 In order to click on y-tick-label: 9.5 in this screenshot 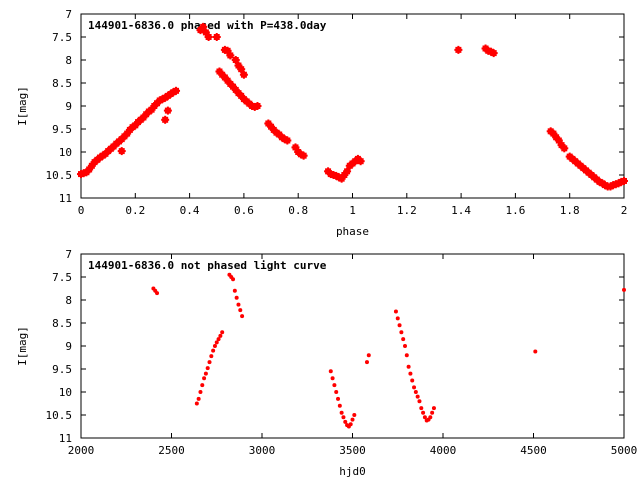, I will do `click(62, 369)`.